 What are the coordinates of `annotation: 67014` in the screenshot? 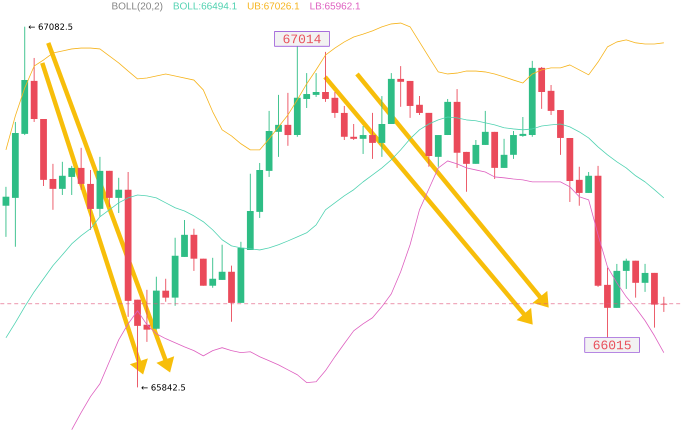 It's located at (302, 39).